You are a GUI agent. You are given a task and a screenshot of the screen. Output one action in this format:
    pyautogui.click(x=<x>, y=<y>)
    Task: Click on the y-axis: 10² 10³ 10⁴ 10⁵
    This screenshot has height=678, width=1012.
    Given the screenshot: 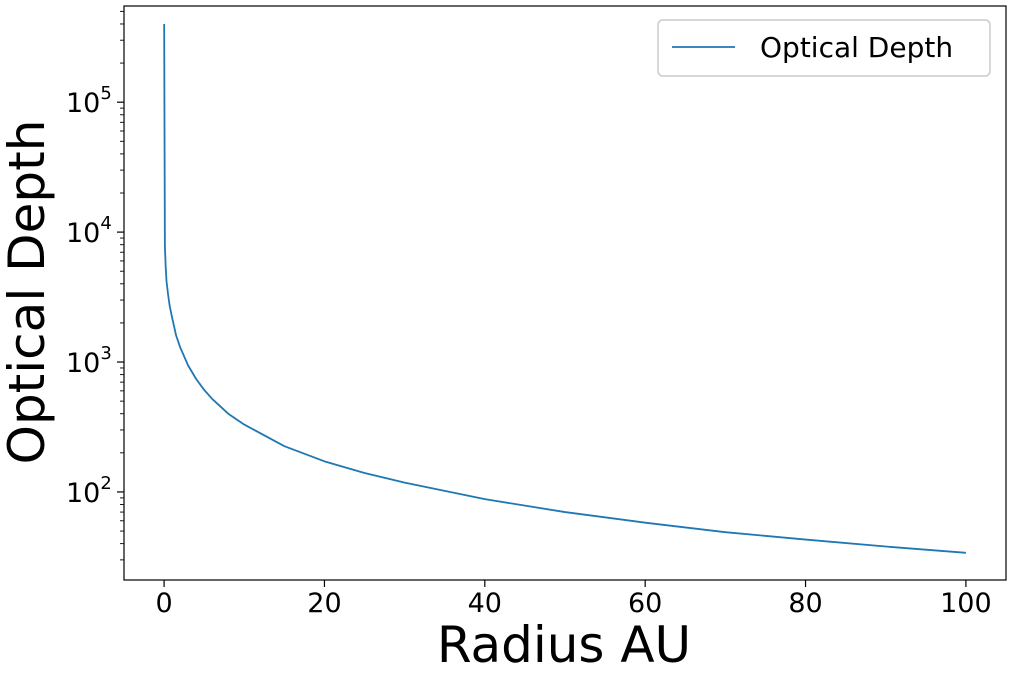 What is the action you would take?
    pyautogui.click(x=95, y=285)
    